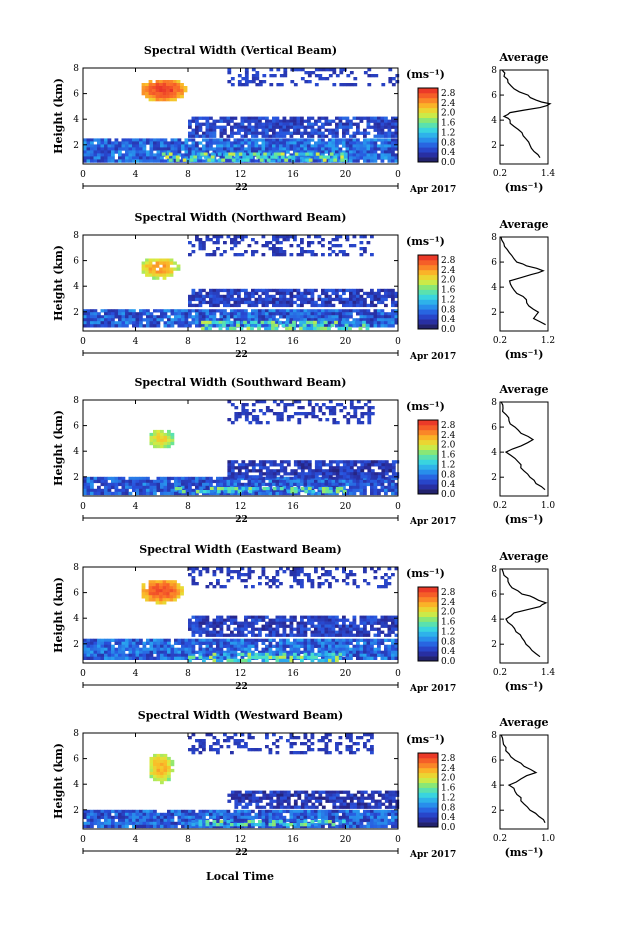 The width and height of the screenshot is (619, 929). What do you see at coordinates (240, 50) in the screenshot?
I see `chart-title: Spectral Width (Vertical Beam)` at bounding box center [240, 50].